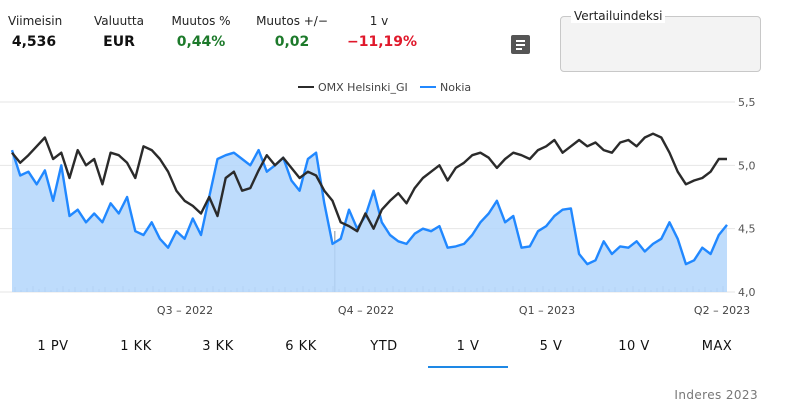 Image resolution: width=790 pixels, height=407 pixels. What do you see at coordinates (292, 32) in the screenshot?
I see `stat-change-abs: Muutos +/− 0,02` at bounding box center [292, 32].